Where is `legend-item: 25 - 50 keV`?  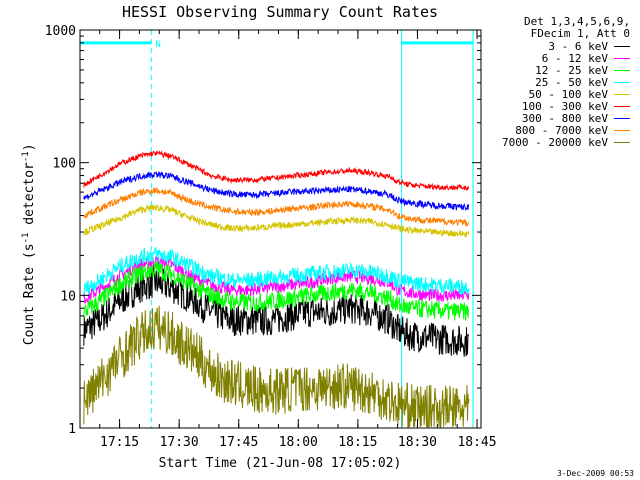 legend-item: 25 - 50 keV is located at coordinates (550, 82).